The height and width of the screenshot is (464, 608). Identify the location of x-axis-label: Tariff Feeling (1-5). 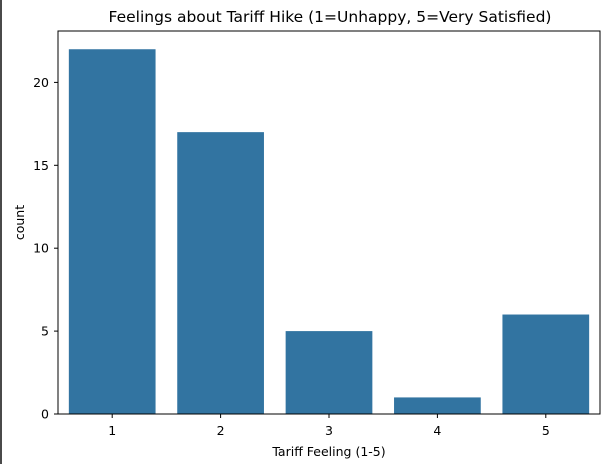
(328, 451).